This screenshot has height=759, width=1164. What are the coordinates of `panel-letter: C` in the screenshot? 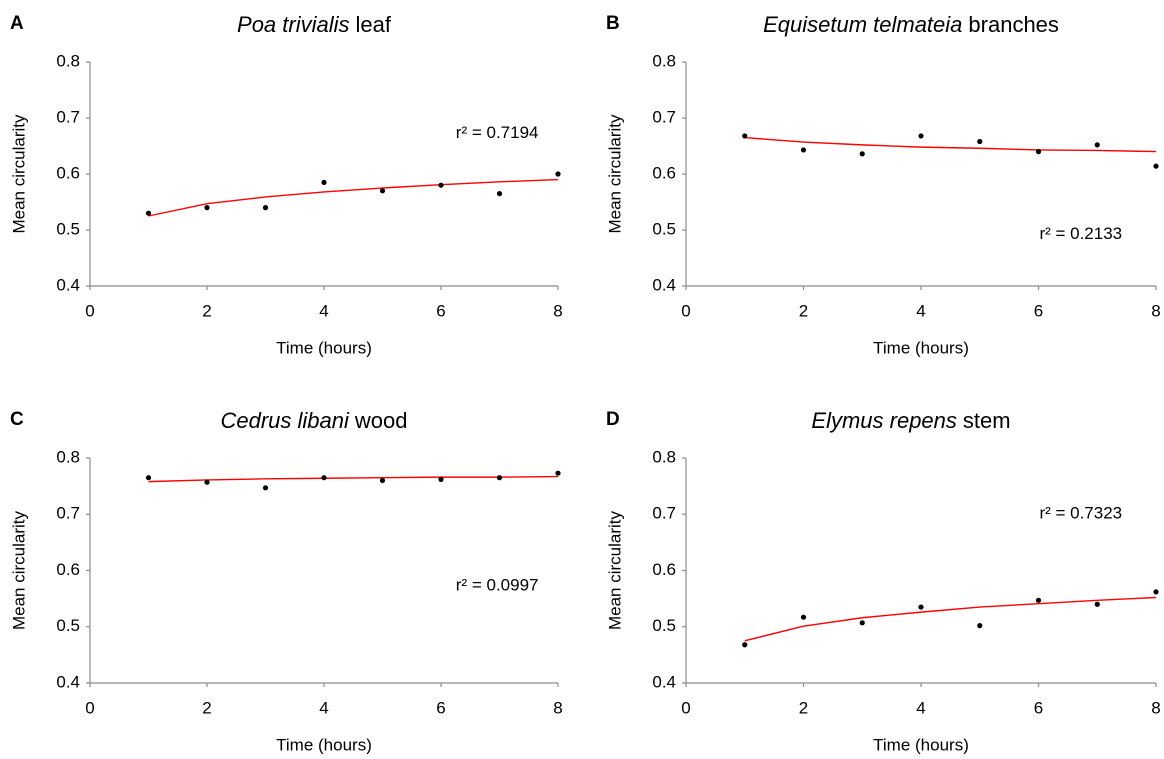 It's located at (17, 419).